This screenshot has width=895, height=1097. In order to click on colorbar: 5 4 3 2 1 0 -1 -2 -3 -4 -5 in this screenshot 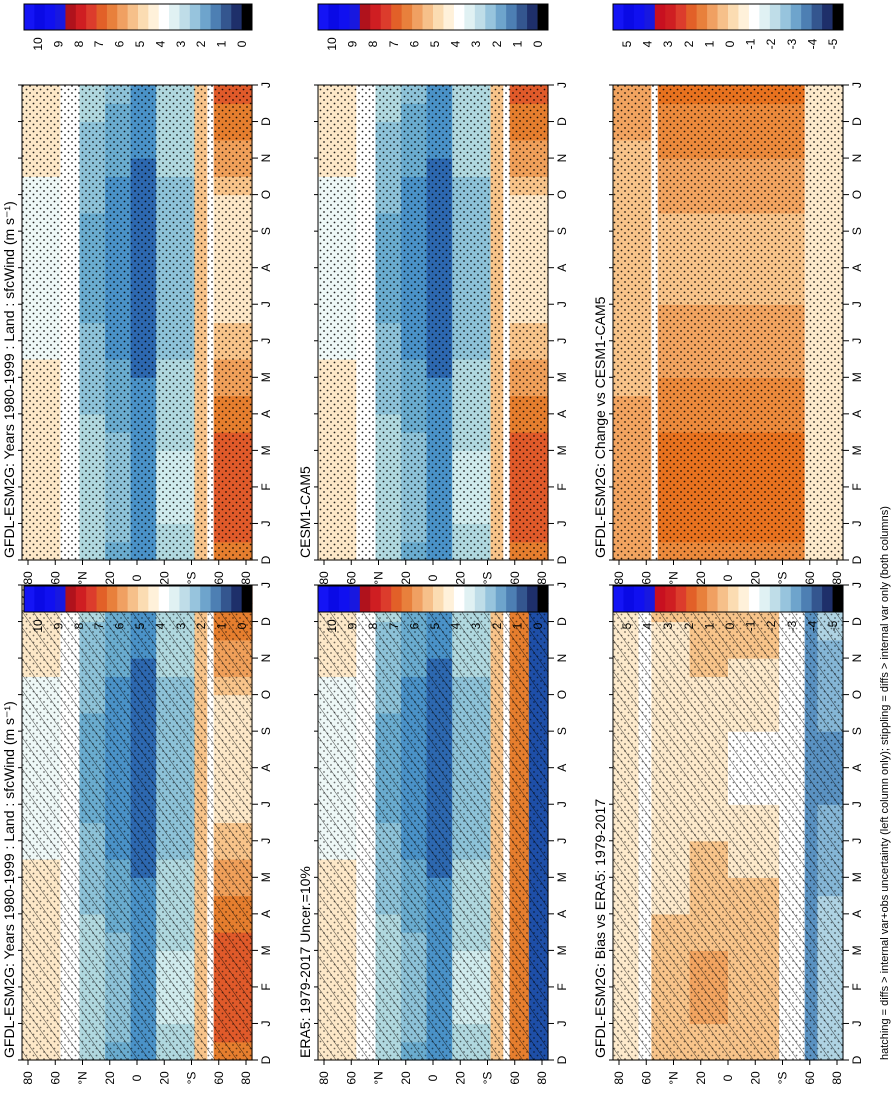, I will do `click(728, 608)`.